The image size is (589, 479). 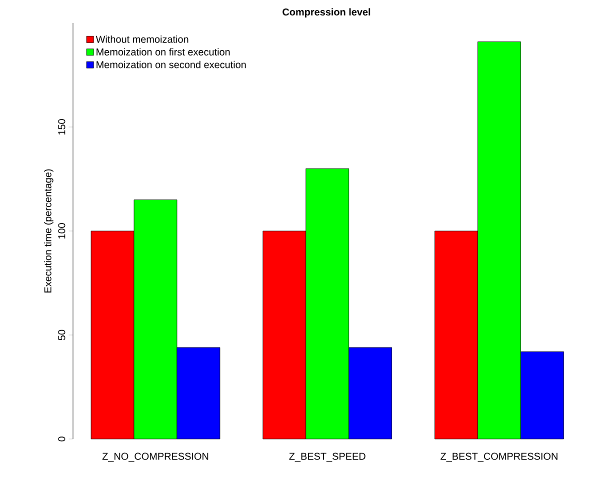 What do you see at coordinates (62, 335) in the screenshot?
I see `y-tick-label: 50` at bounding box center [62, 335].